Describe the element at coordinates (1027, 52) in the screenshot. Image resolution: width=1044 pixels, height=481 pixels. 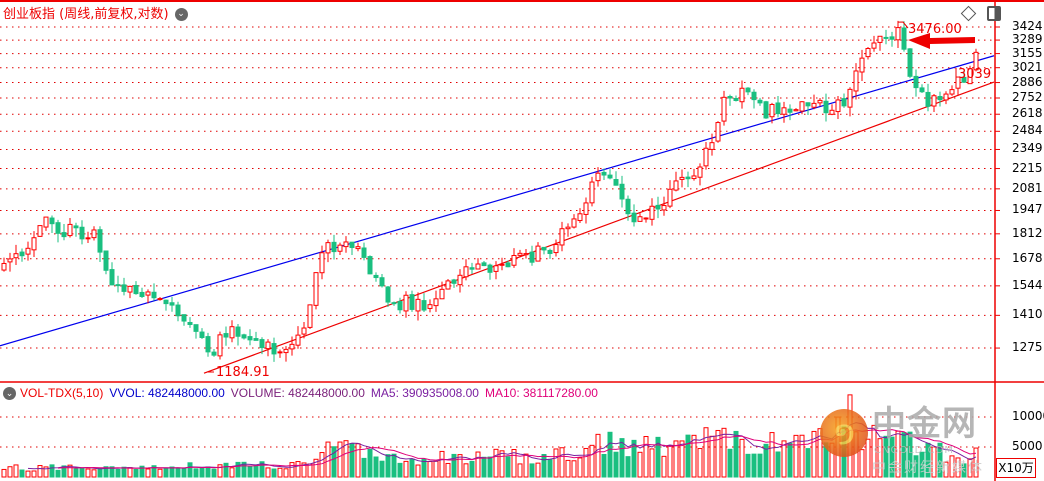
I see `price-axis-label: 3155` at that location.